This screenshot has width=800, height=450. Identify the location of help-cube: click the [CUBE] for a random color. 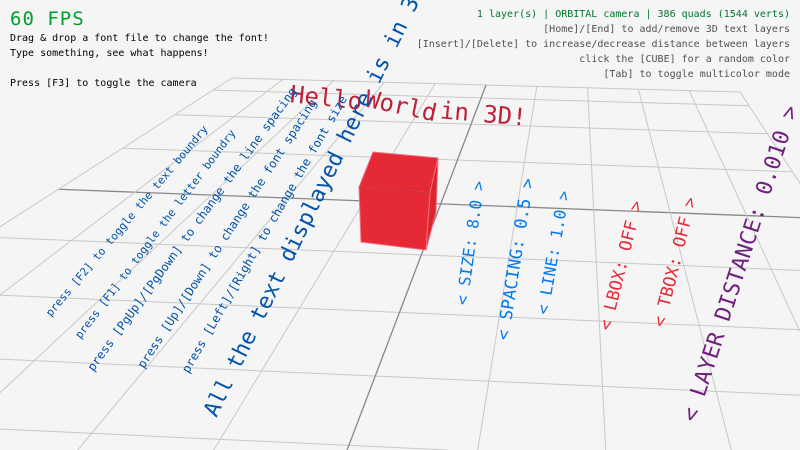
(684, 59).